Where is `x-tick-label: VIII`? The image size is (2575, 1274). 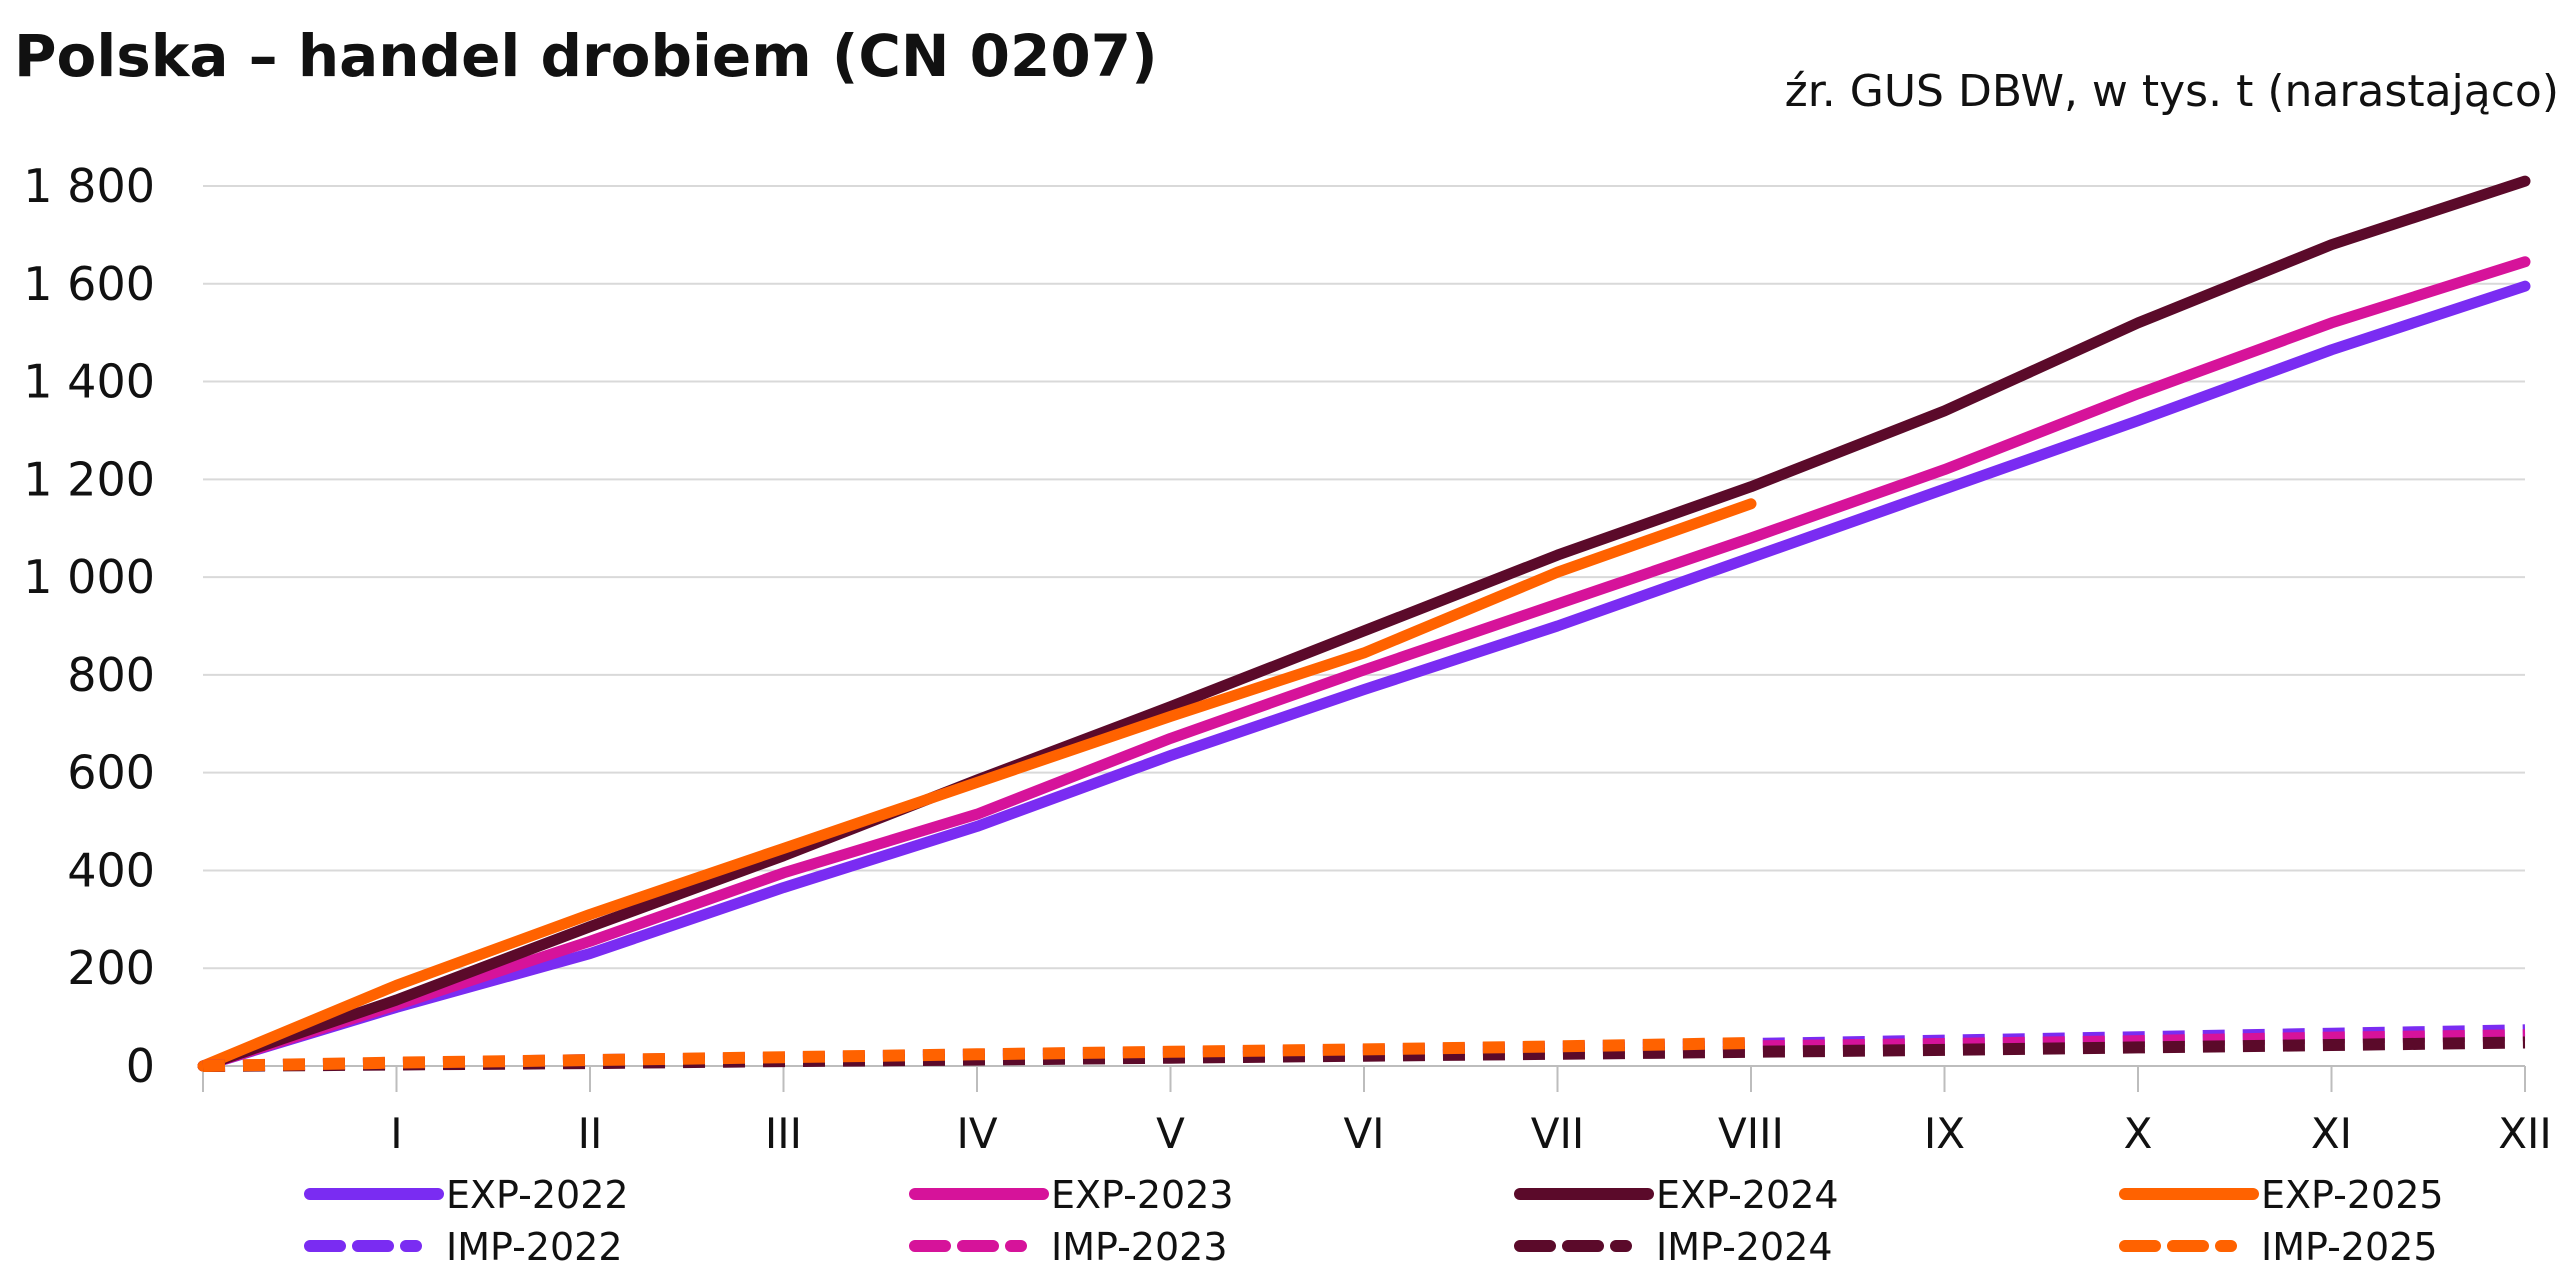 x-tick-label: VIII is located at coordinates (1751, 1133).